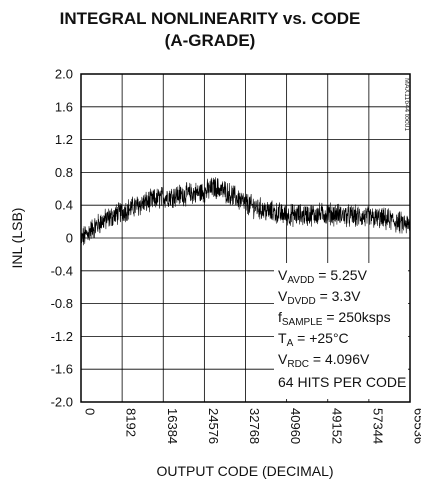 The width and height of the screenshot is (421, 485). I want to click on x-tick-label: 0, so click(90, 411).